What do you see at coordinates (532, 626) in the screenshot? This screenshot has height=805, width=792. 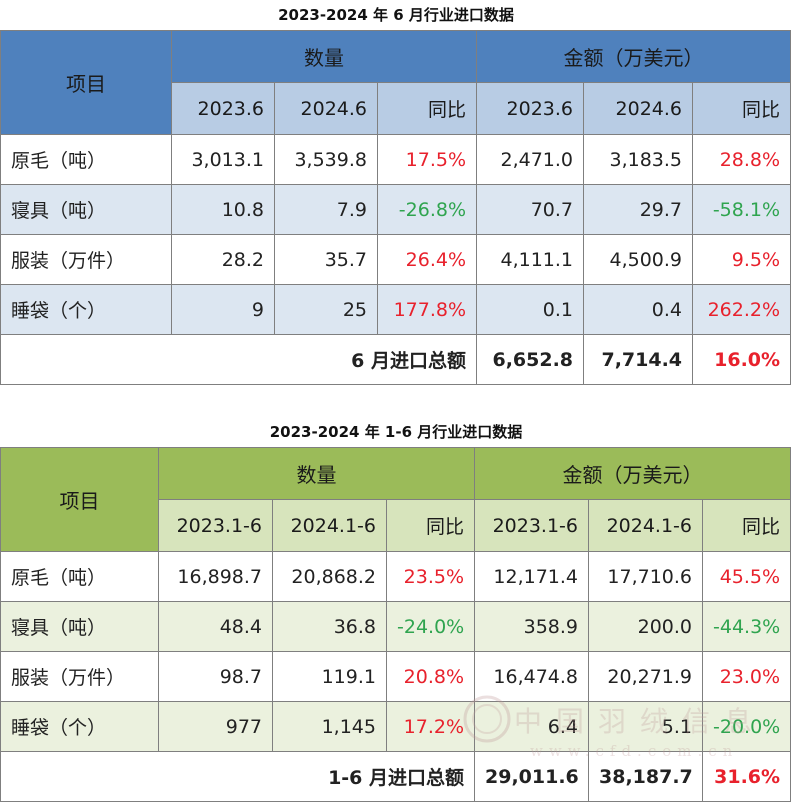 I see `amt-2023: 358.9` at bounding box center [532, 626].